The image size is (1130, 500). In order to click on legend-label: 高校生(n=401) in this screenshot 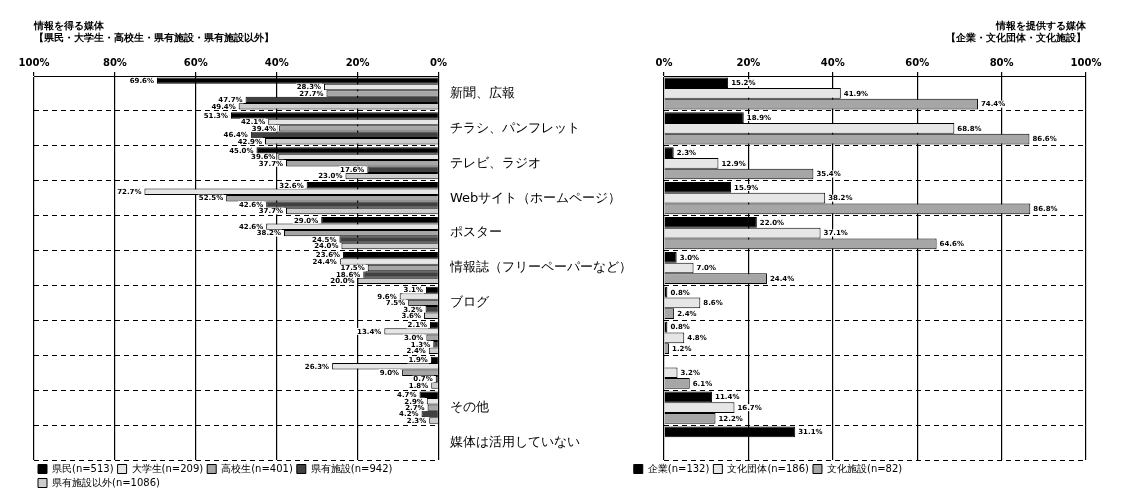, I will do `click(257, 468)`.